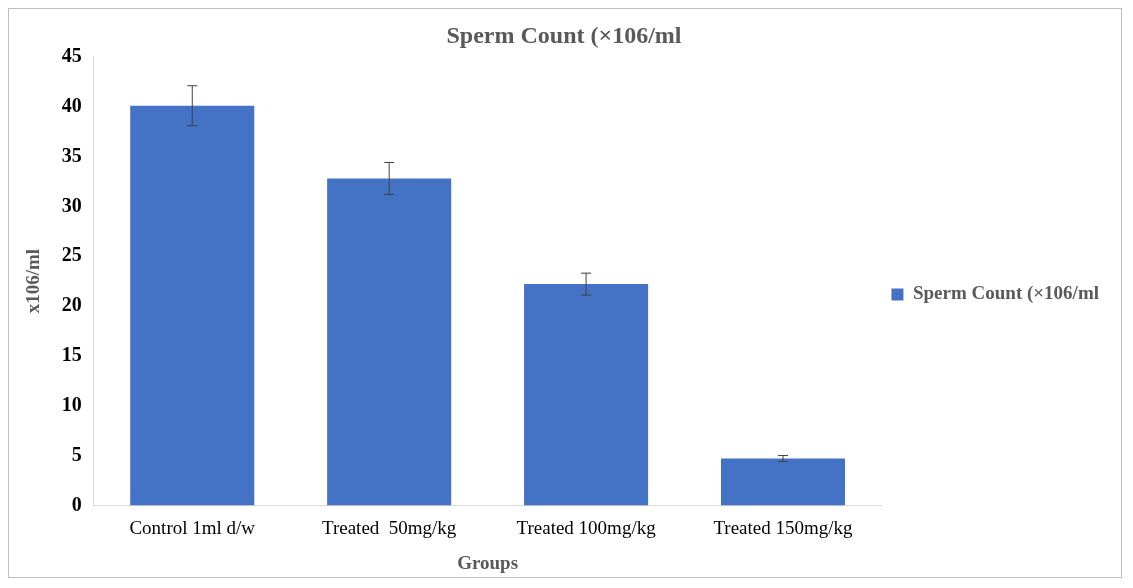  I want to click on y-tick-label: 20, so click(71, 304).